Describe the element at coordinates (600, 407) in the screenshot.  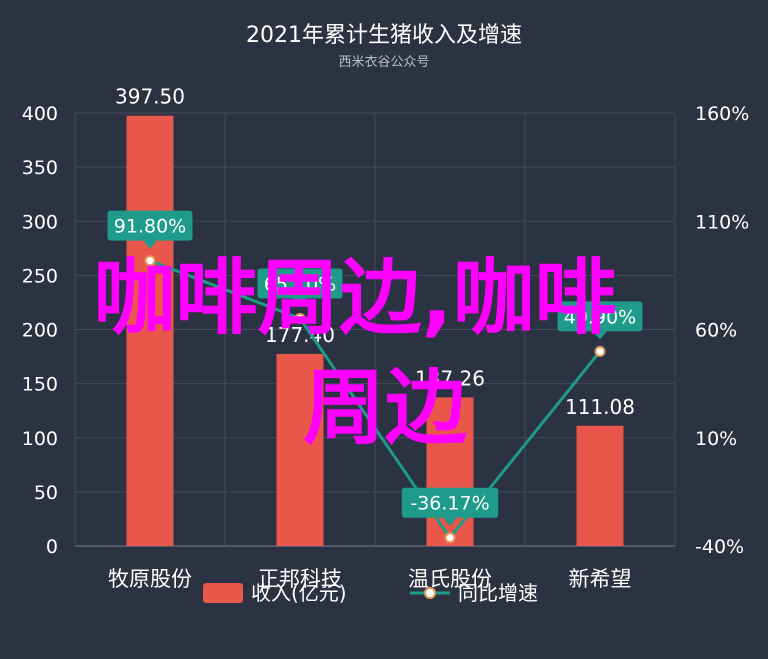
I see `bar-value-label: 111.08` at that location.